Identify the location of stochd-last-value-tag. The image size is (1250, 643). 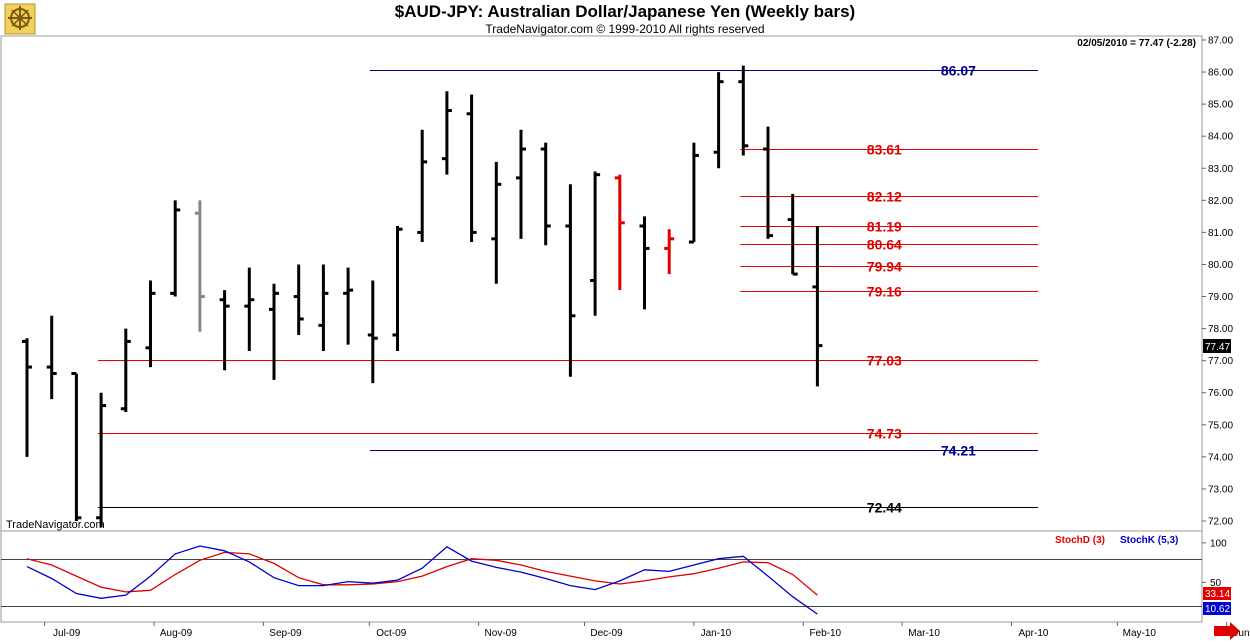
(1217, 593).